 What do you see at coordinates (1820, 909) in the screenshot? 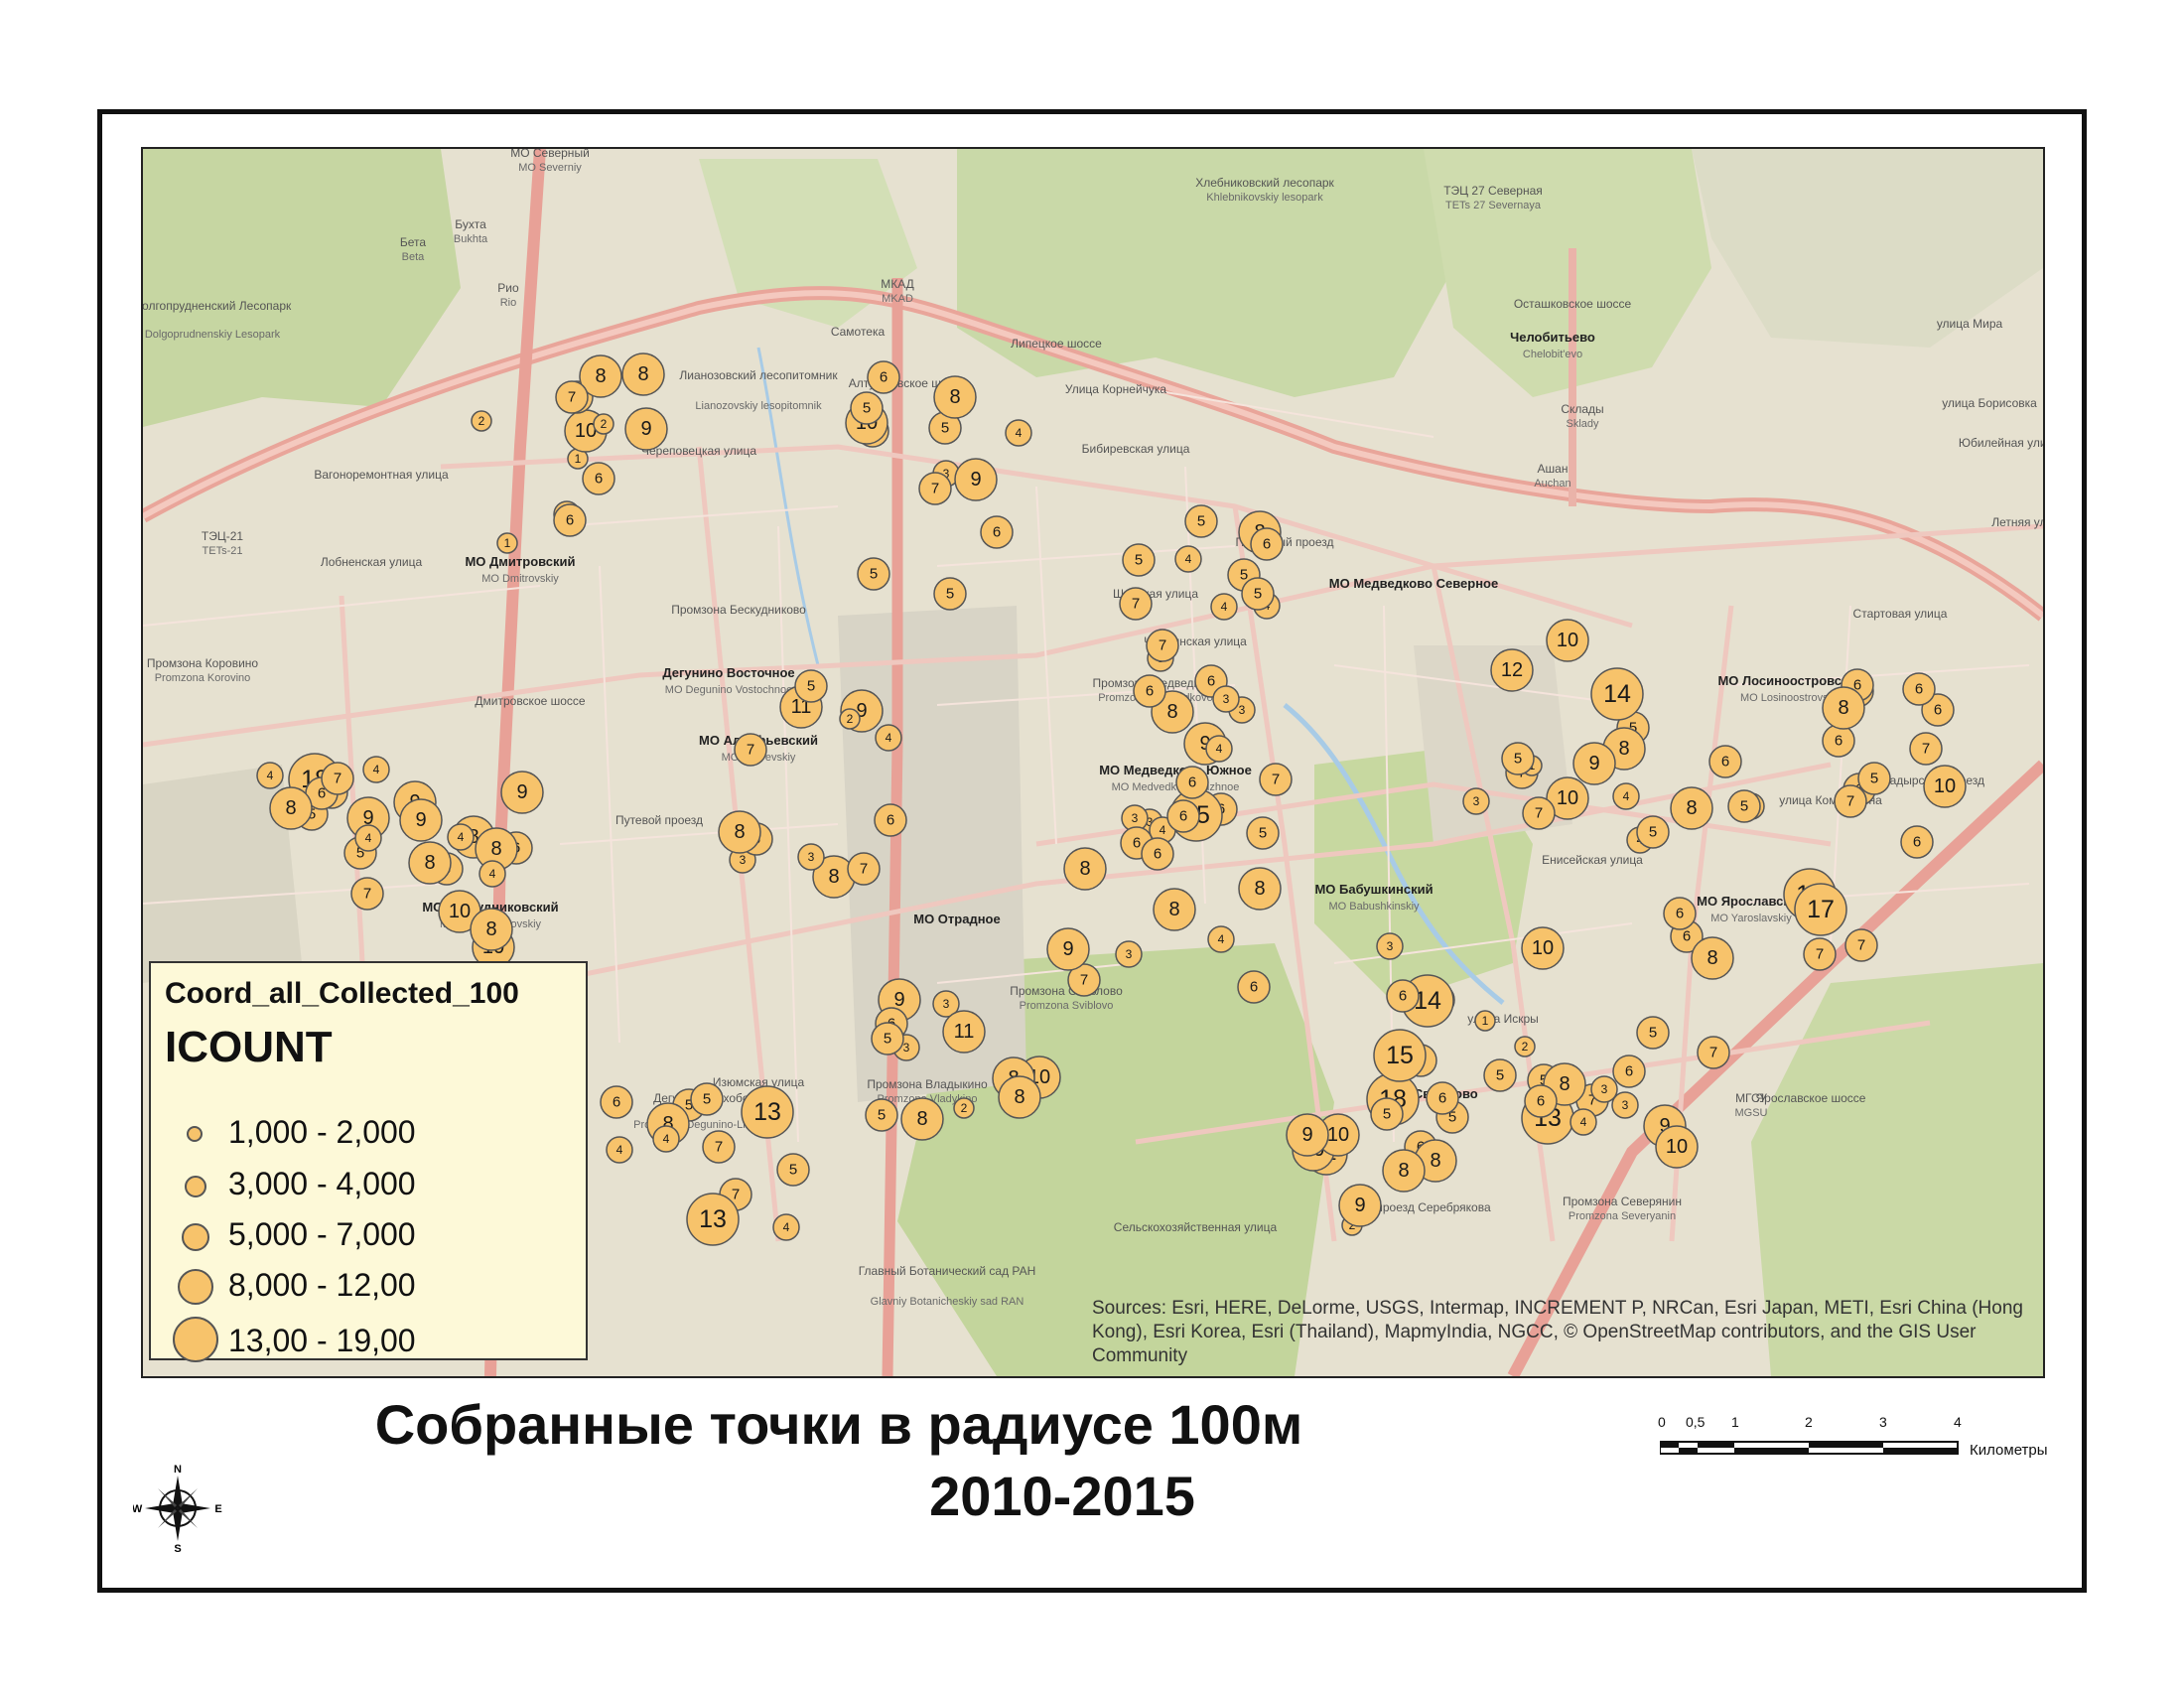
I see `collected-point-marker: 17` at bounding box center [1820, 909].